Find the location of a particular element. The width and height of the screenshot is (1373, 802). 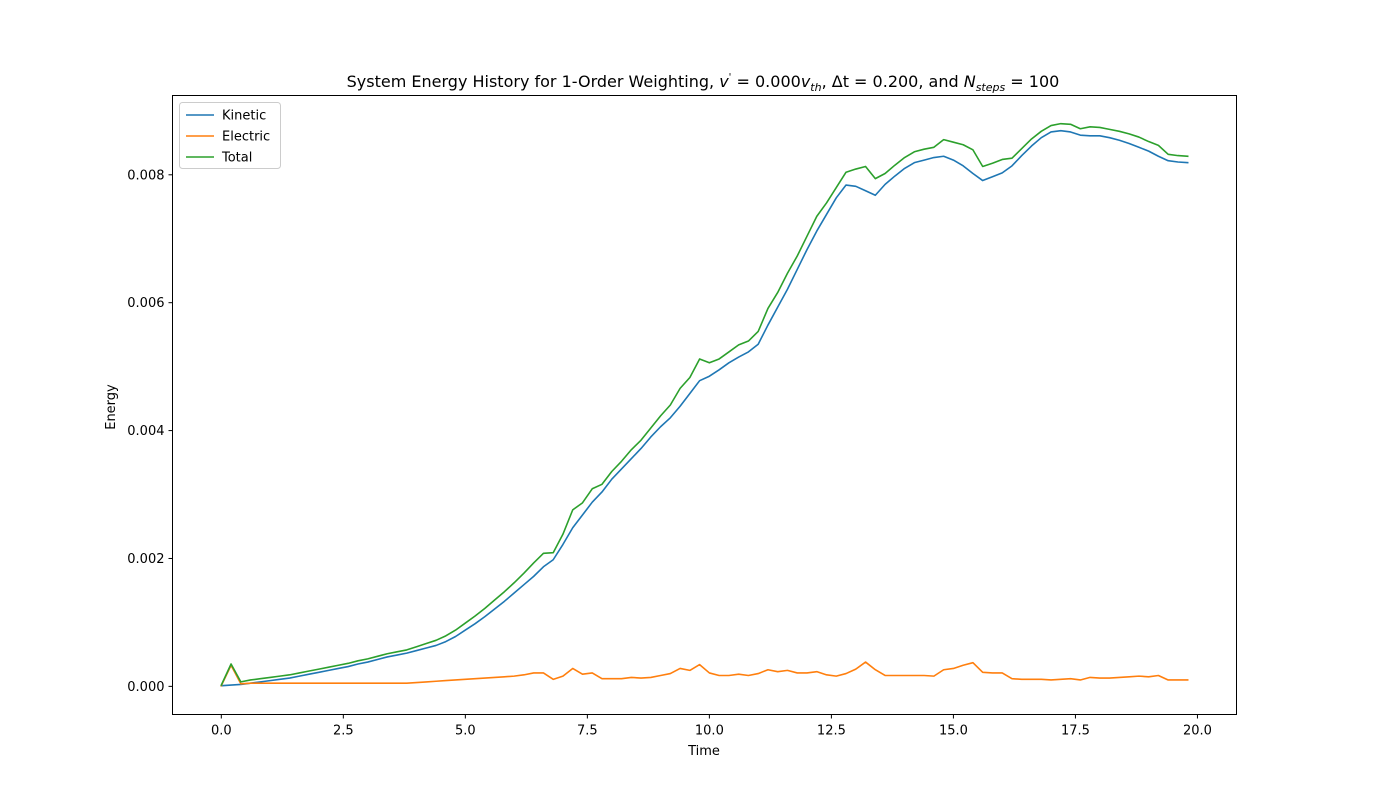

series-line-electric is located at coordinates (704, 674).